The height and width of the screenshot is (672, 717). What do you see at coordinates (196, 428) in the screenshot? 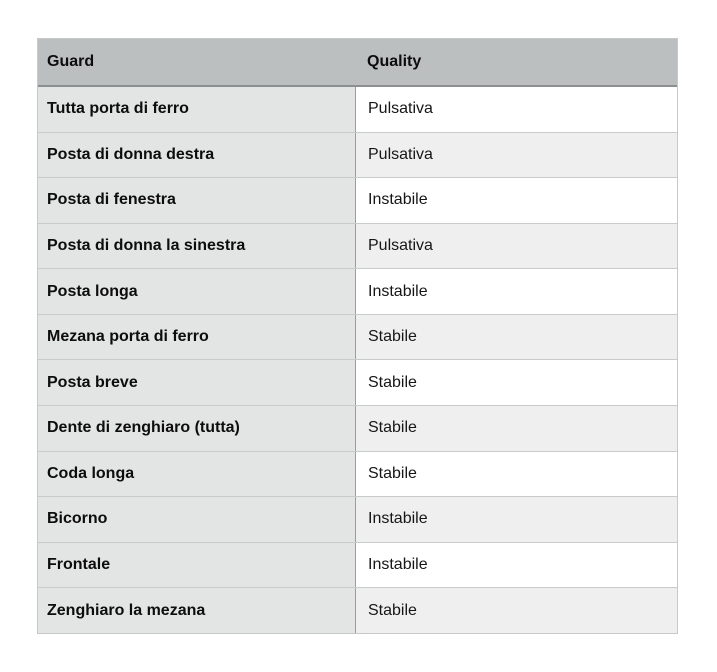
I see `guard-cell: Dente di zenghiaro (tutta)` at bounding box center [196, 428].